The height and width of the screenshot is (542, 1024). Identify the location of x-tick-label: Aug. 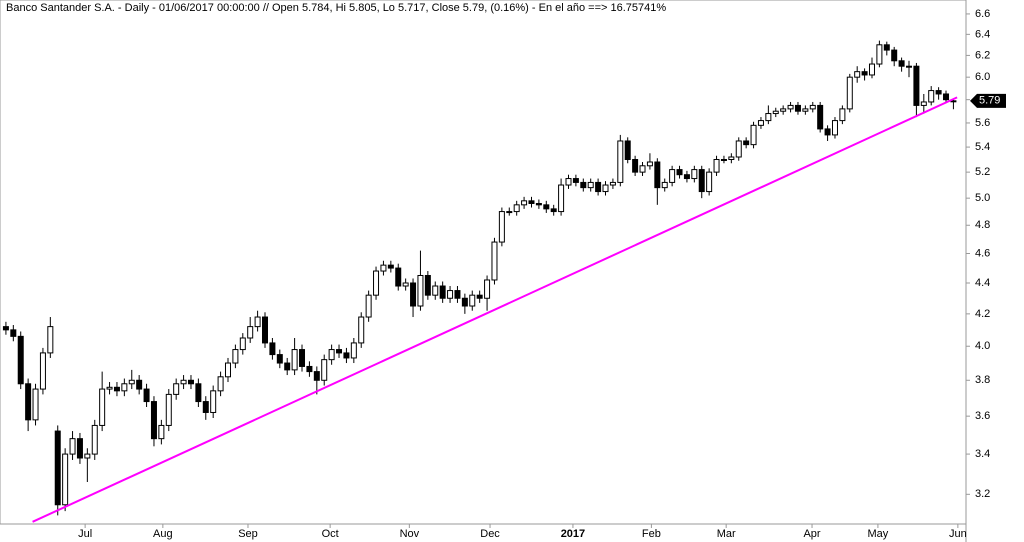
(163, 534).